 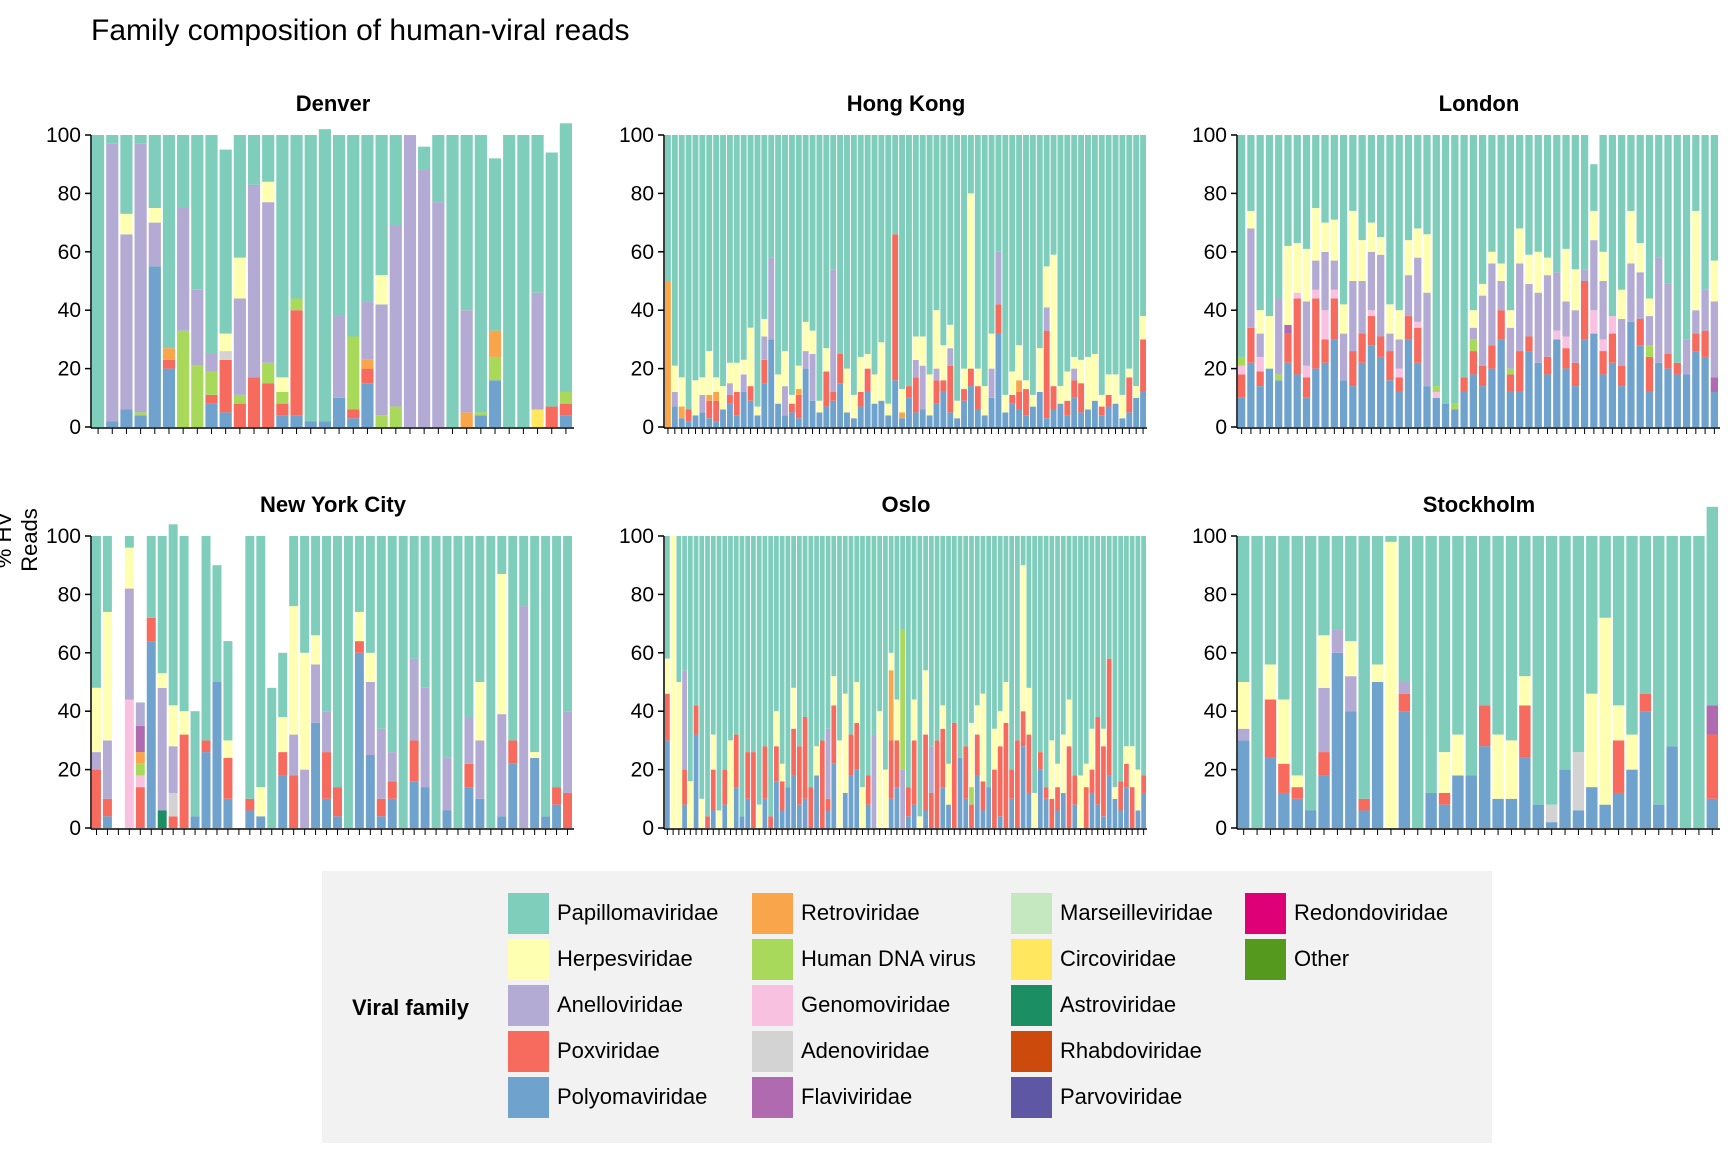 What do you see at coordinates (840, 1051) in the screenshot?
I see `legend-item-adenoviridae: Adenoviridae` at bounding box center [840, 1051].